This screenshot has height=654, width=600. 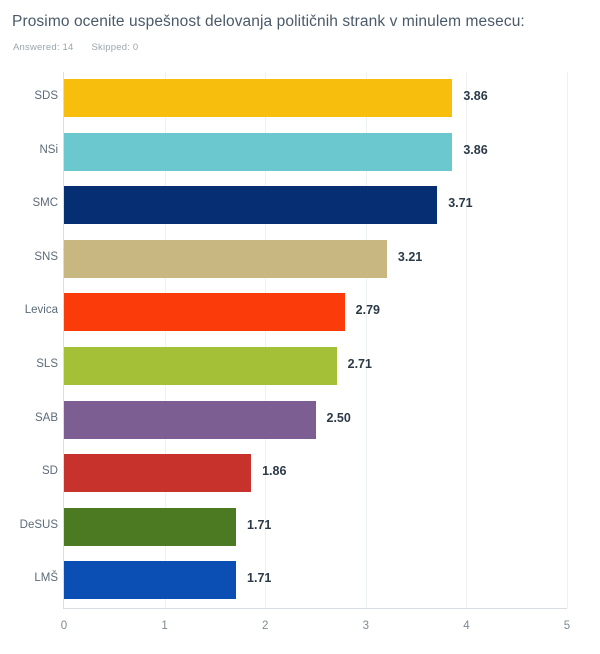 I want to click on bar-value-label: 3.71, so click(x=460, y=203).